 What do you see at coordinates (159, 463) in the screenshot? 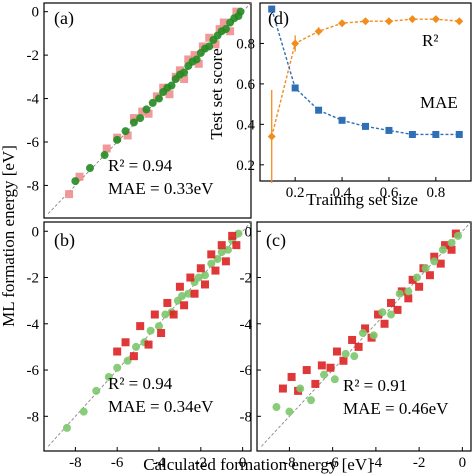
I see `panel-b-xtick-label: -4` at bounding box center [159, 463].